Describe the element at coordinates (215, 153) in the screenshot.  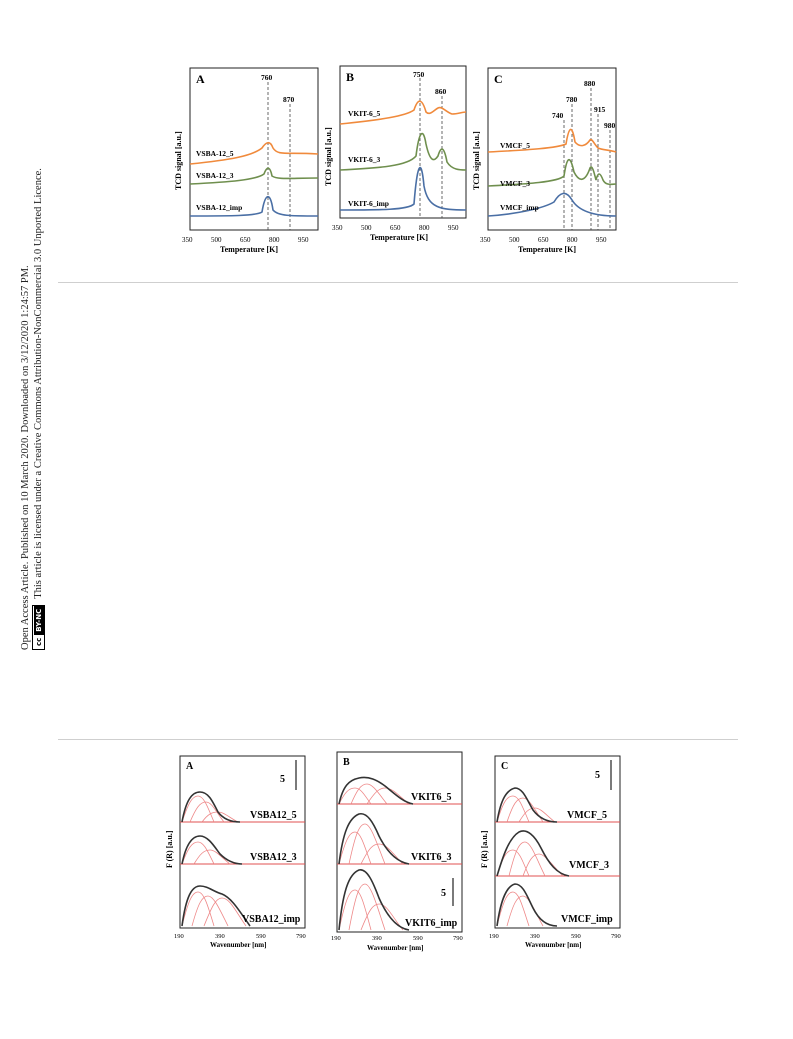
I see `series-label: VSBA-12_5` at that location.